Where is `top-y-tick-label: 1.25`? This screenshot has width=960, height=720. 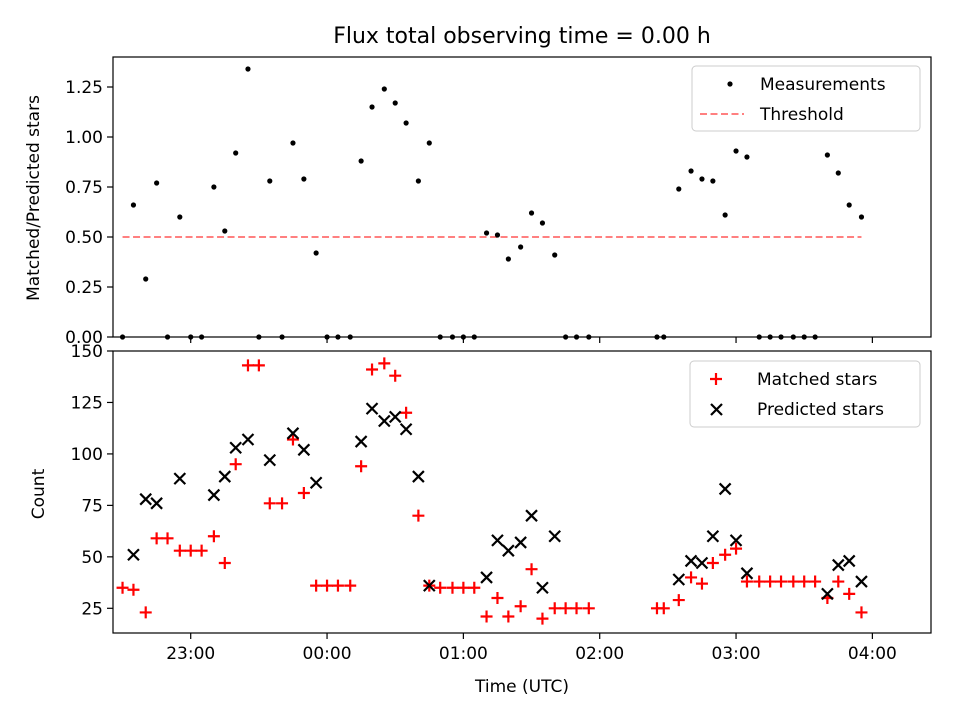 top-y-tick-label: 1.25 is located at coordinates (84, 88).